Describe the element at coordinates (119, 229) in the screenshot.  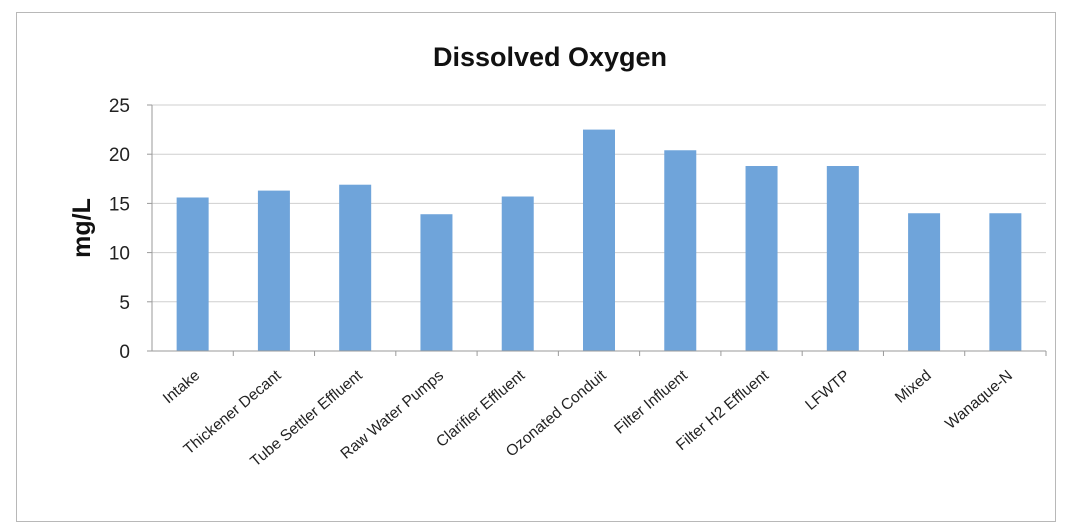
I see `y-tick-labels: 0 5 10 15 20 25` at that location.